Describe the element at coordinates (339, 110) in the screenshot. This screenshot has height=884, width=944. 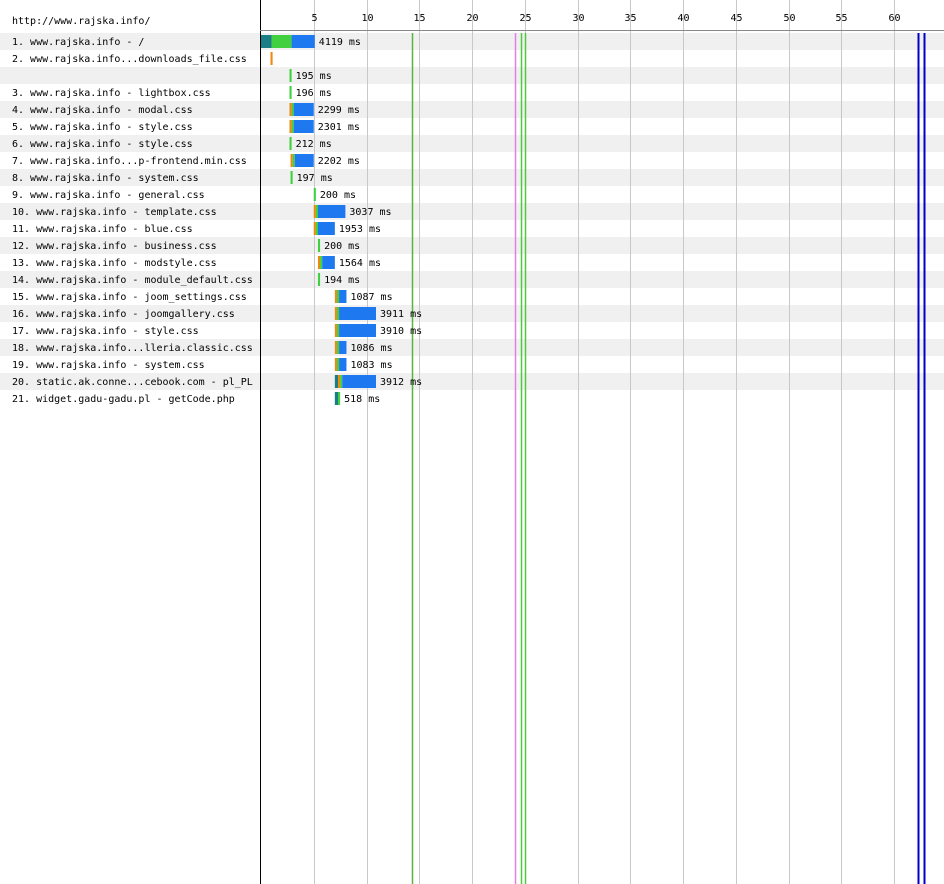
I see `duration-label: 2299 ms` at that location.